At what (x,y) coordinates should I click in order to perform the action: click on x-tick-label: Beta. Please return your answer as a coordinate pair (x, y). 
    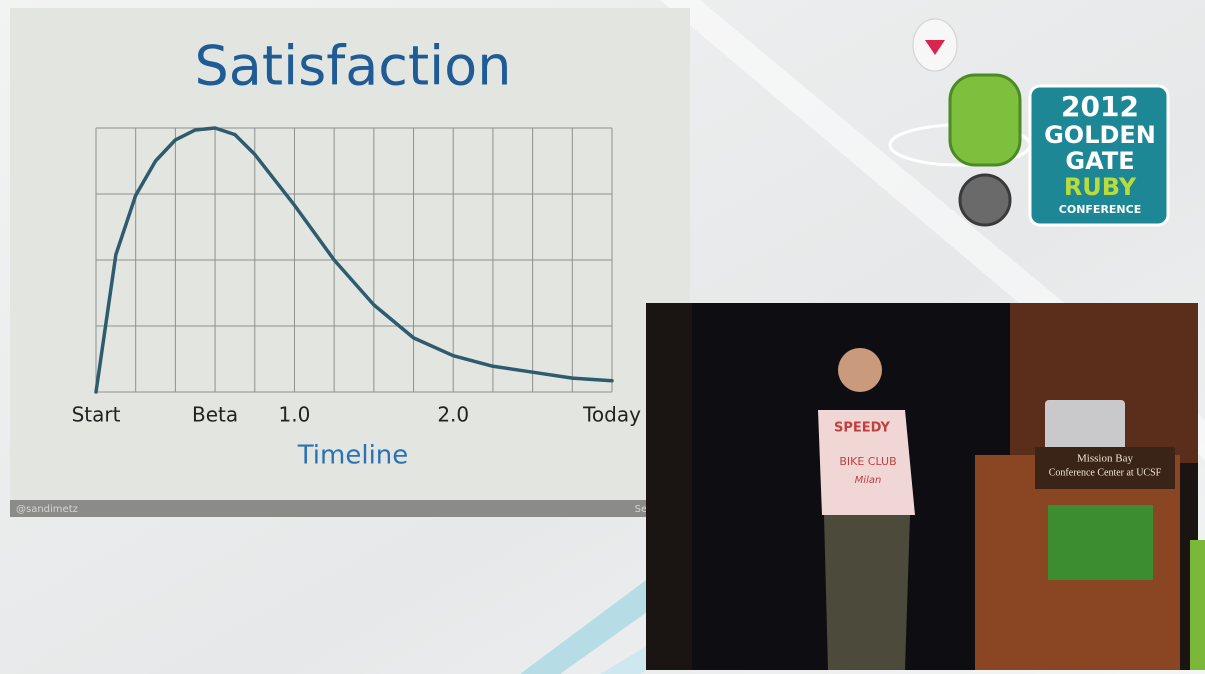
    Looking at the image, I should click on (215, 415).